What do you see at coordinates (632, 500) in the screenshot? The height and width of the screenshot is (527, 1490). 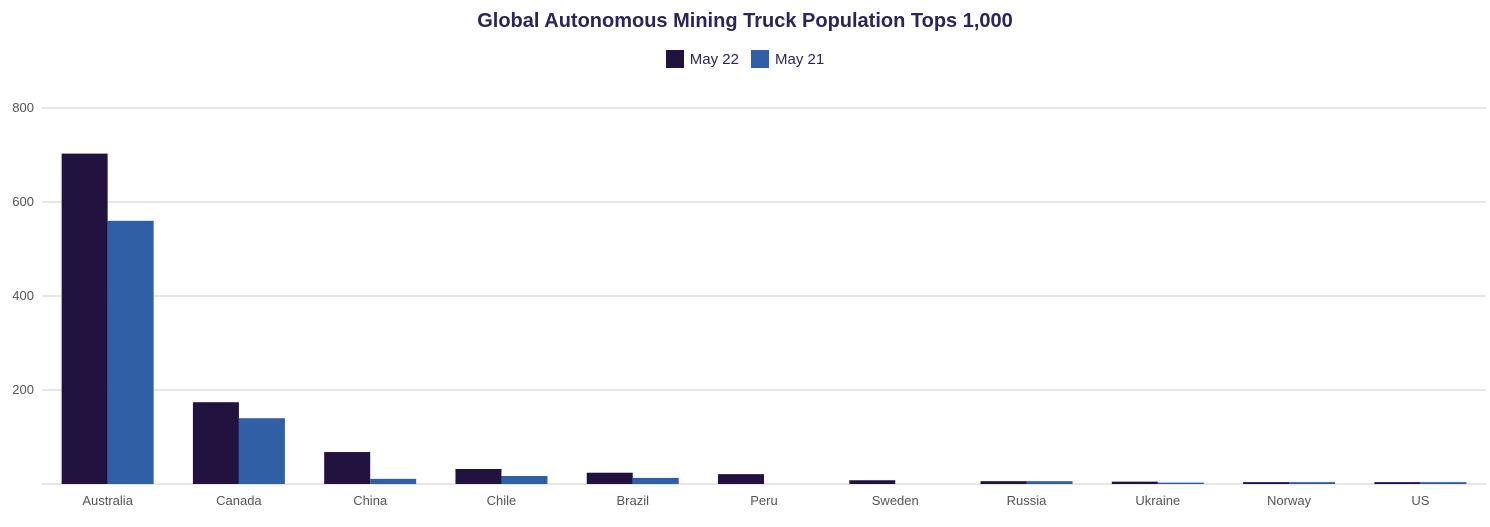 I see `x-tick-label: Brazil` at bounding box center [632, 500].